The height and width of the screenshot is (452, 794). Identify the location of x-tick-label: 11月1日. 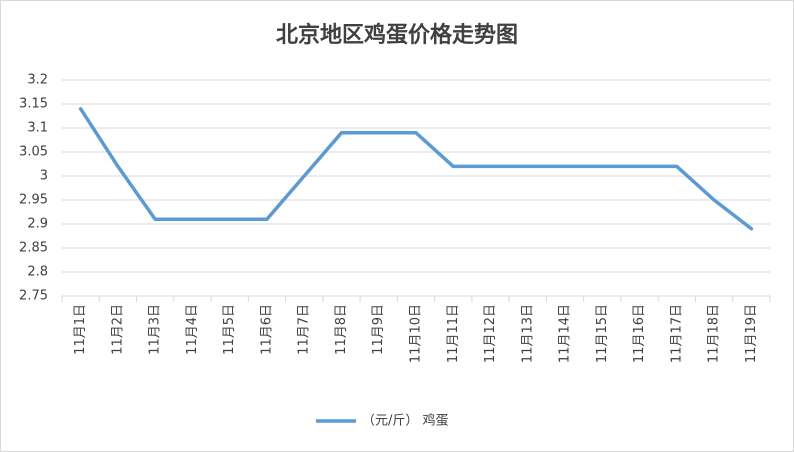
(80, 329).